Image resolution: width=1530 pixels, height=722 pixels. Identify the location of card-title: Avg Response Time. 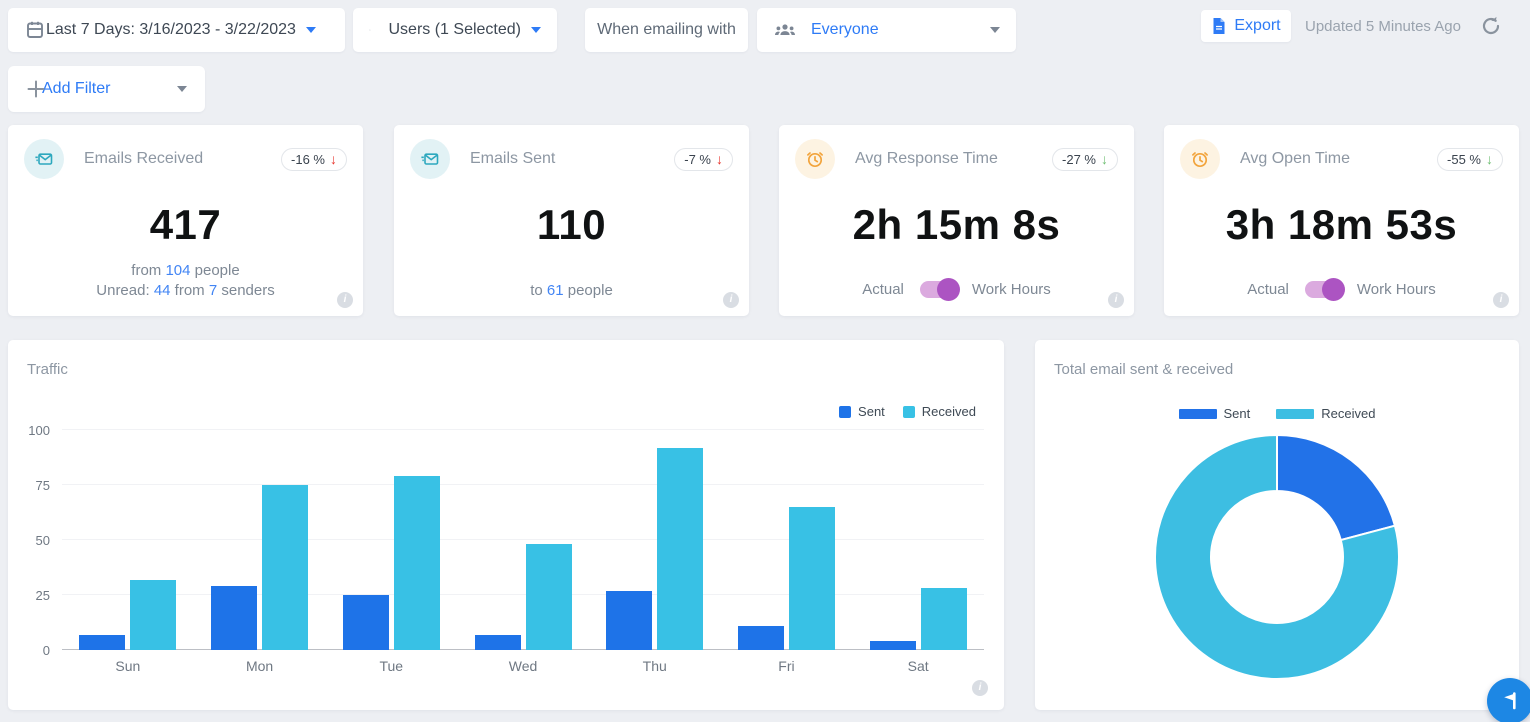
(926, 158).